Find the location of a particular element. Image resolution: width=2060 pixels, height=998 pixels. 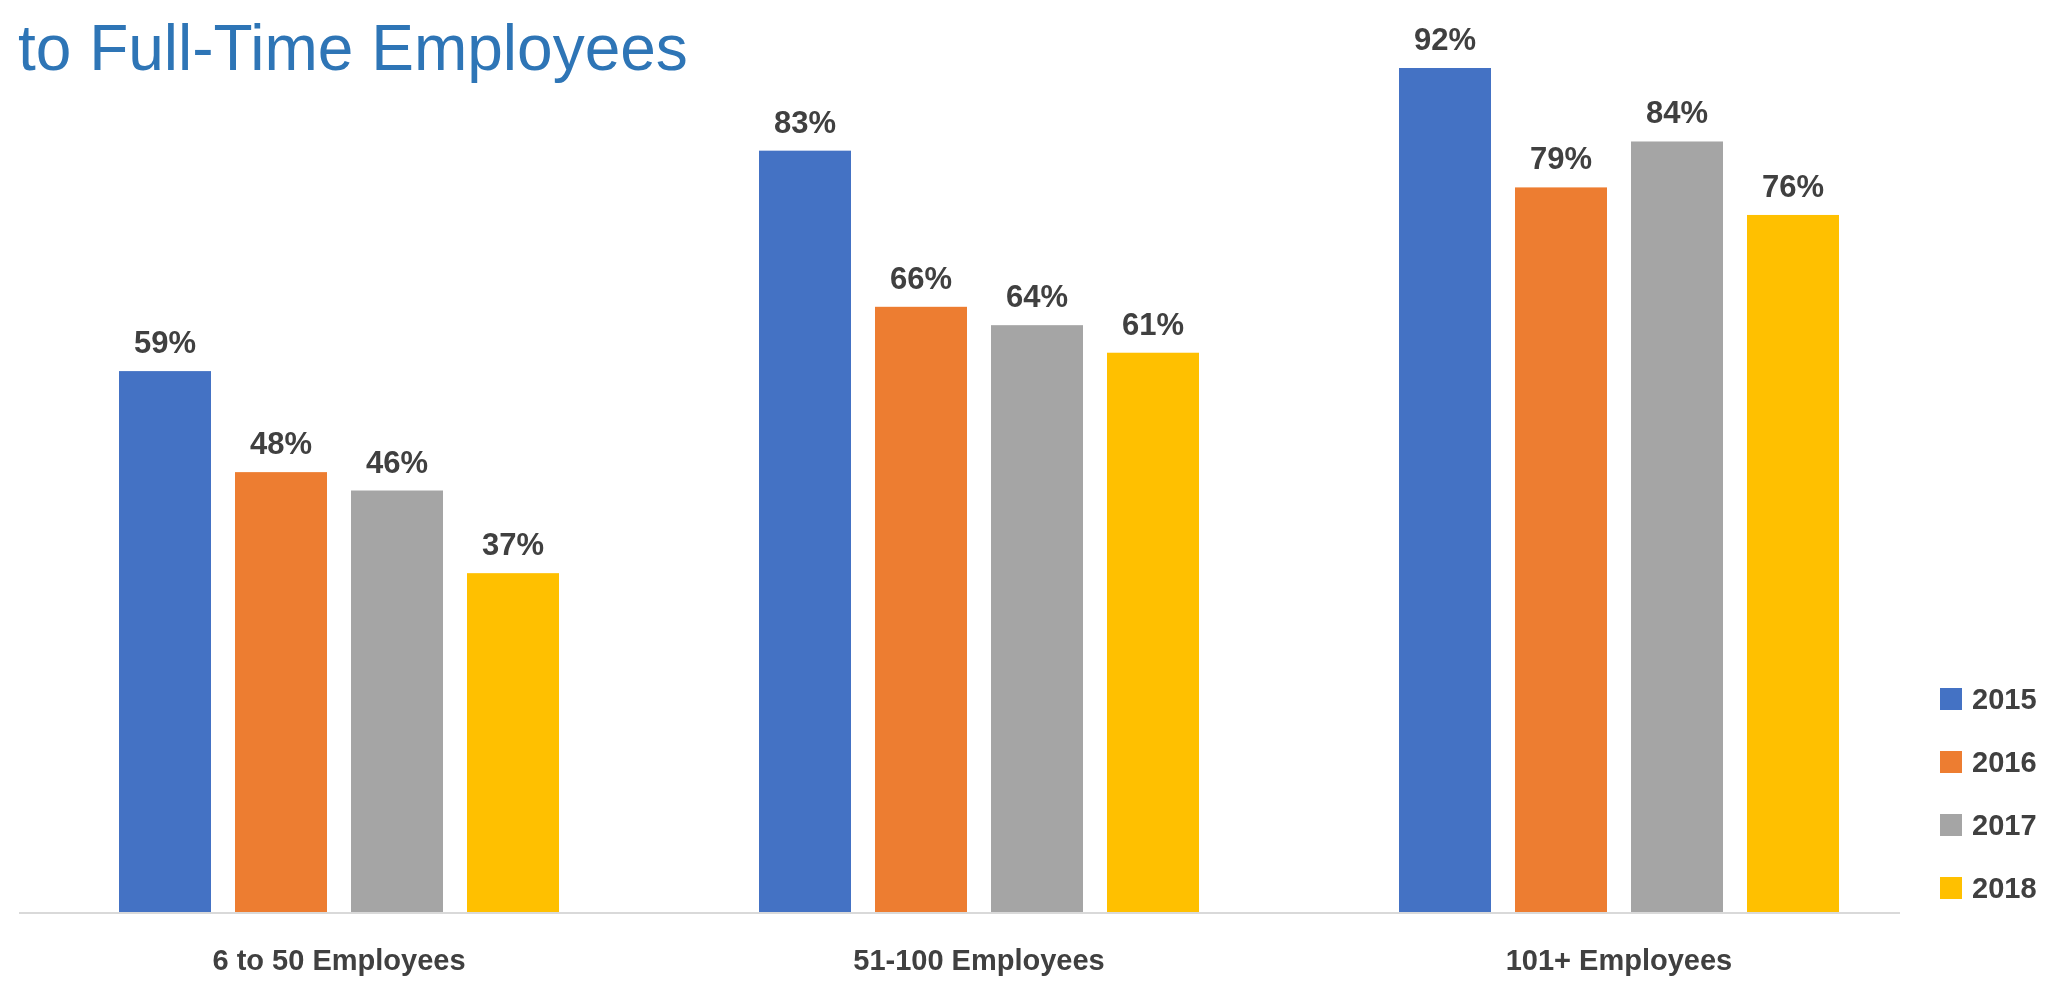

legend-label: 2017 is located at coordinates (2004, 825).